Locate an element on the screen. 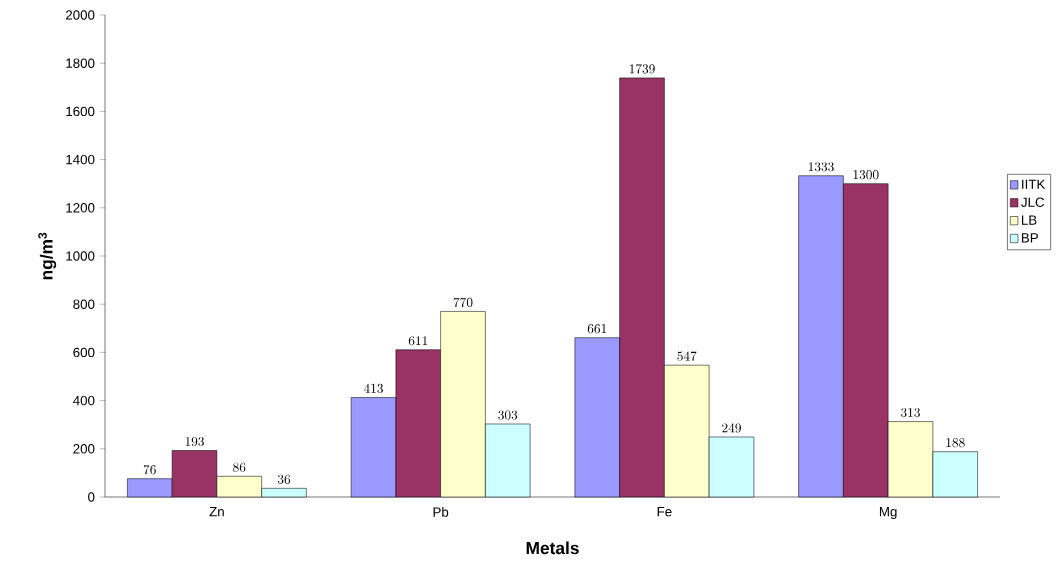 The width and height of the screenshot is (1064, 569). legend-label: BP is located at coordinates (1029, 238).